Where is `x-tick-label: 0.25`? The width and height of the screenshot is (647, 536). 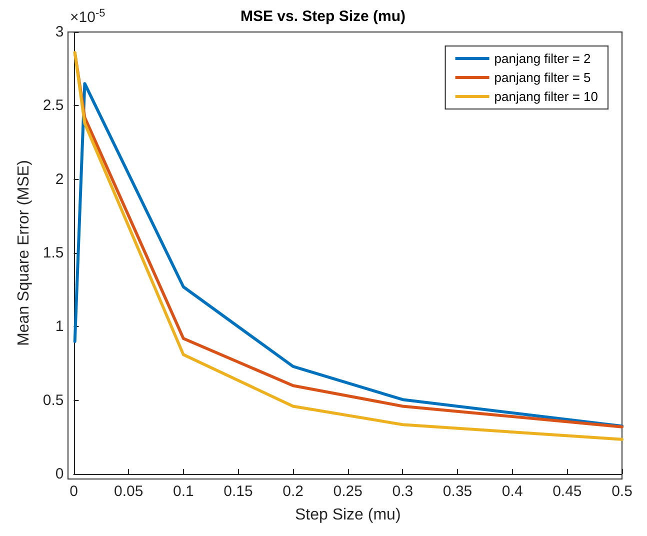 x-tick-label: 0.25 is located at coordinates (347, 491).